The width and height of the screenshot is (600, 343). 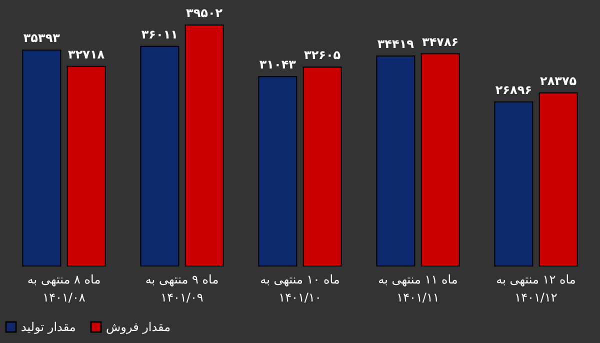 What do you see at coordinates (558, 81) in the screenshot?
I see `data-label: ۲۸۳۷۵` at bounding box center [558, 81].